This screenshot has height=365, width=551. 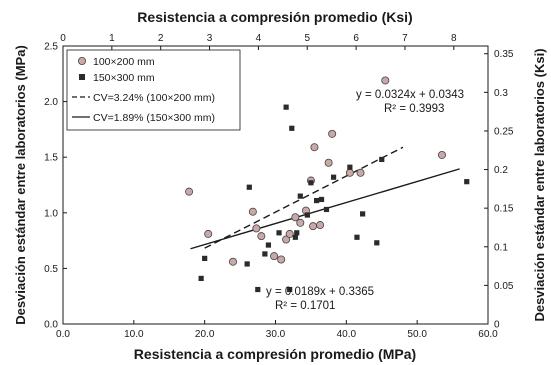 What do you see at coordinates (304, 197) in the screenshot?
I see `trendline-dashed` at bounding box center [304, 197].